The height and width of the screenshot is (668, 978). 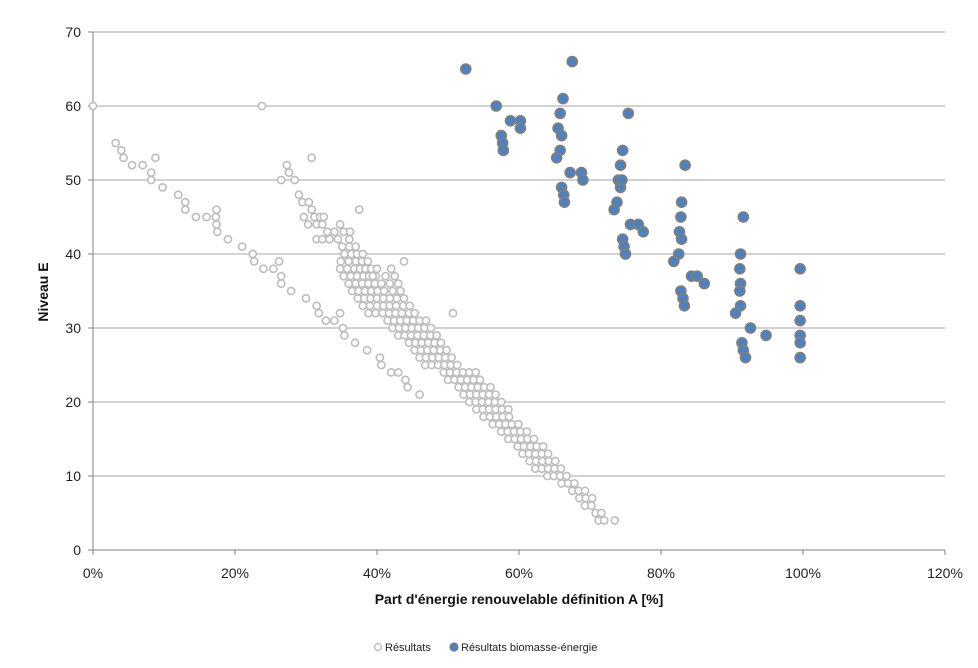 What do you see at coordinates (73, 402) in the screenshot?
I see `y-tick-label: 20` at bounding box center [73, 402].